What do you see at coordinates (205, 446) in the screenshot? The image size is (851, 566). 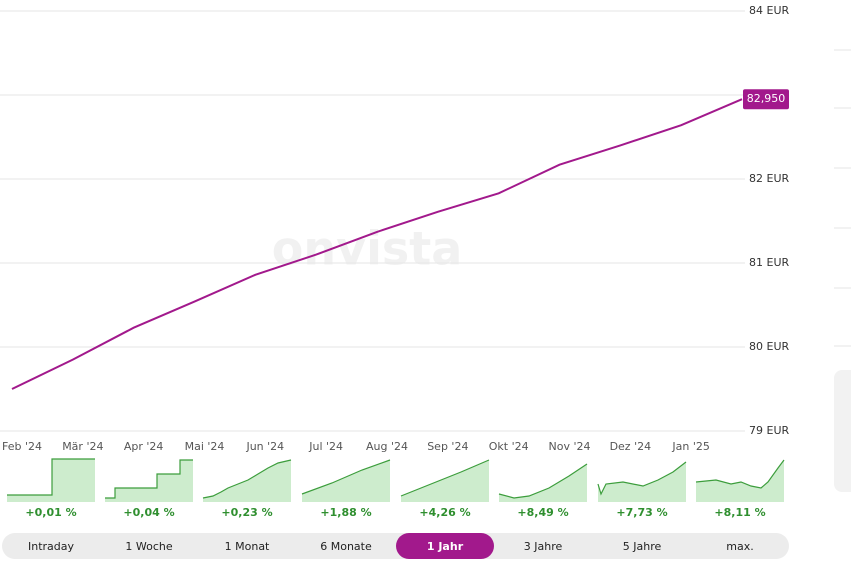 I see `x-tick-label: Mai '24` at bounding box center [205, 446].